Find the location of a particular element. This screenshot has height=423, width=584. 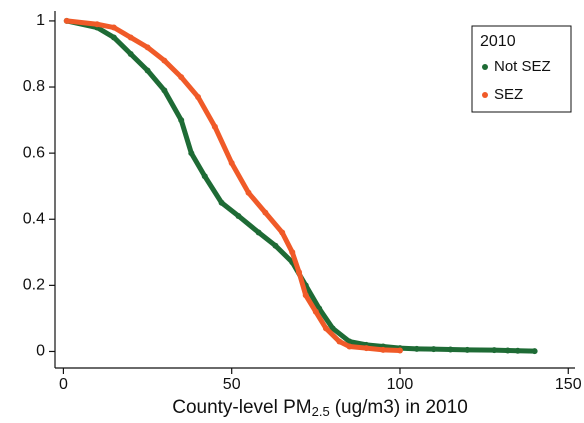

y-tick-label: 0 is located at coordinates (40, 351).